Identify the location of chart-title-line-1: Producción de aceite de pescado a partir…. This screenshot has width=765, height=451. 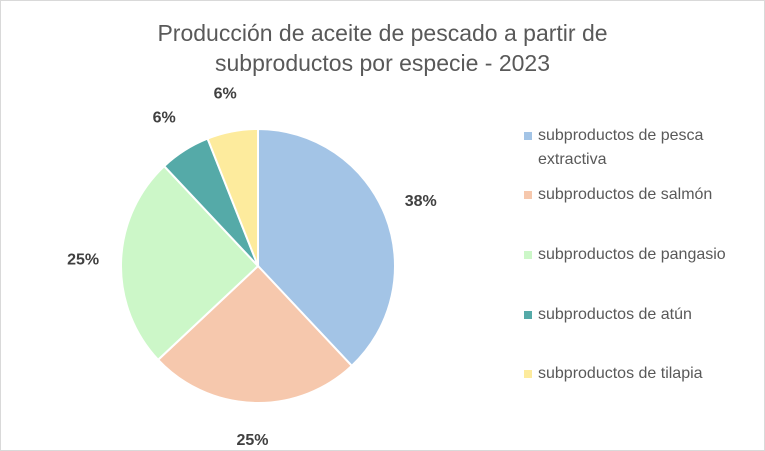
(382, 33).